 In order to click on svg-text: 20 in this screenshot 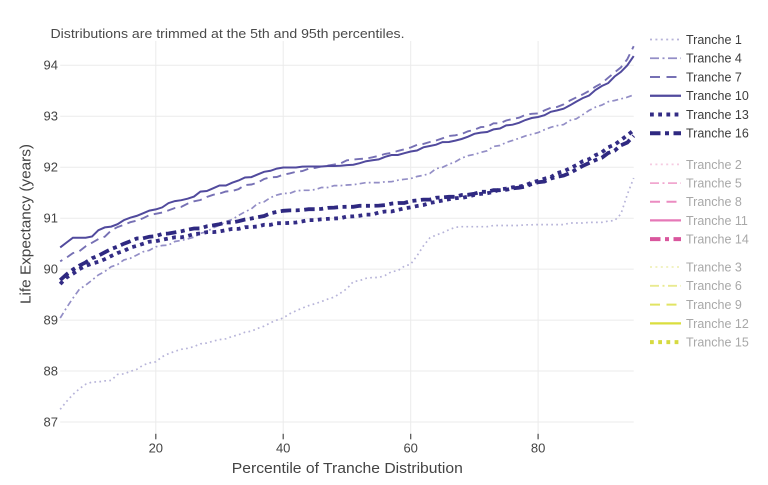, I will do `click(156, 448)`.